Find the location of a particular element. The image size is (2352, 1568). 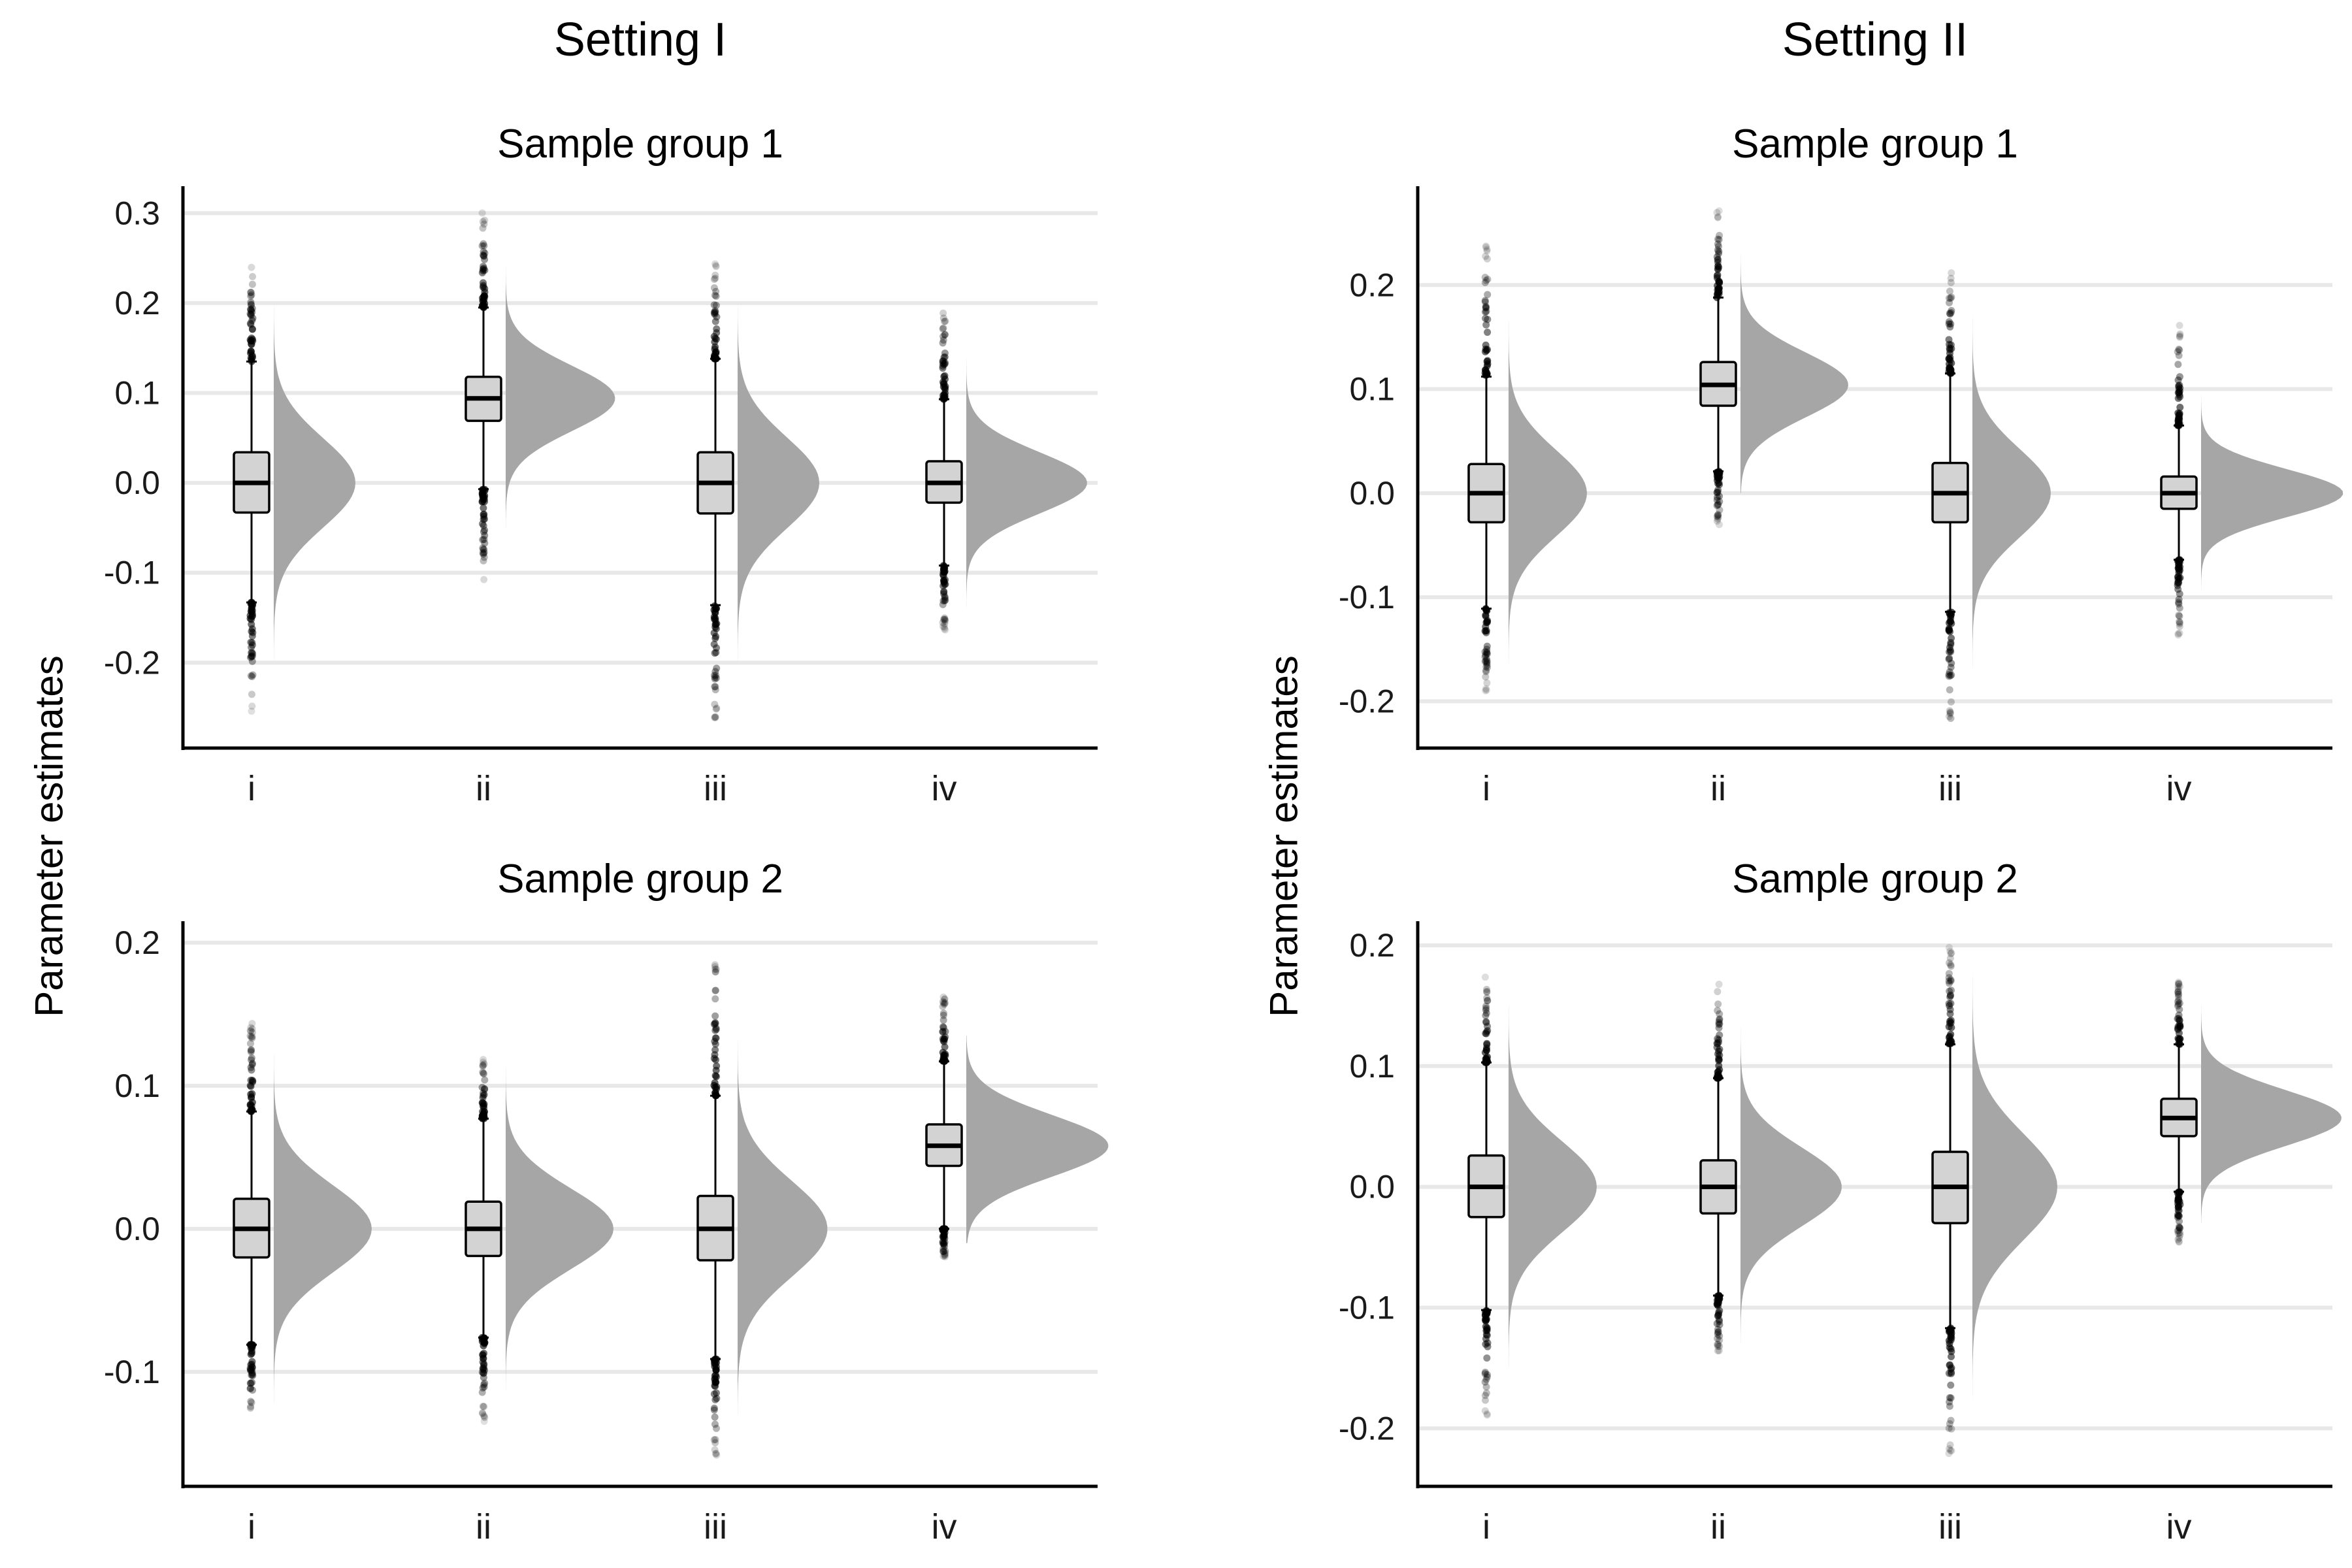

x-tick-label: i is located at coordinates (1486, 1526).